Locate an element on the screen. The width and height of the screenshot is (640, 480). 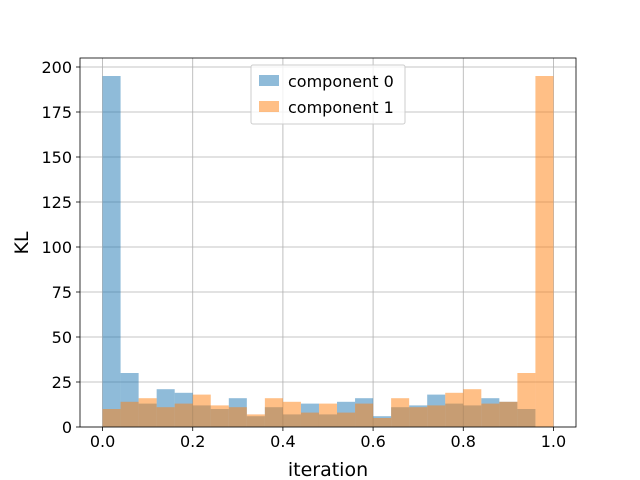
y-tick-label: 100 is located at coordinates (56, 247).